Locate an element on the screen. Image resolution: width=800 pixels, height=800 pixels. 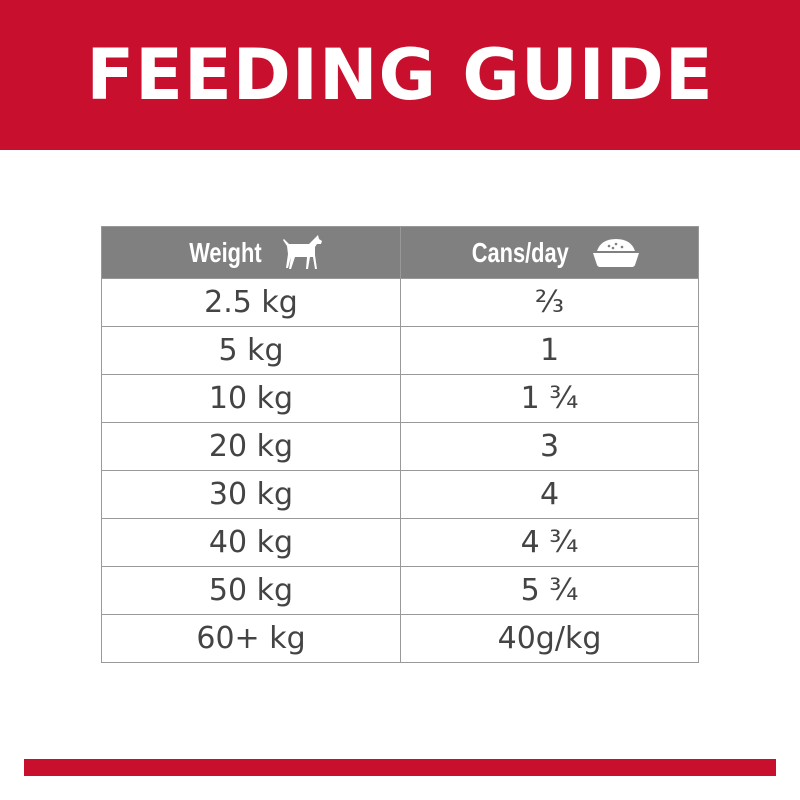
table-row: 2.5 kg ⅔ is located at coordinates (400, 302).